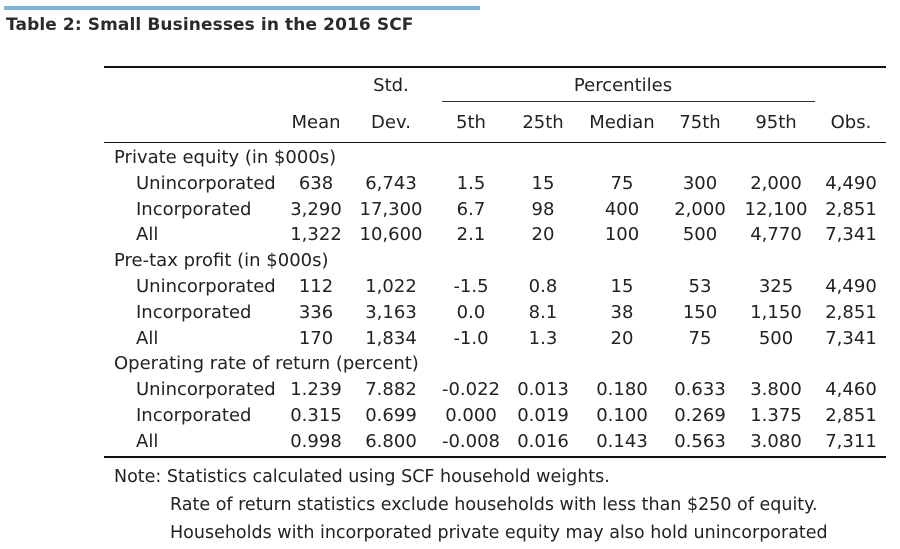  Describe the element at coordinates (851, 441) in the screenshot. I see `table-cell: 7,311` at that location.